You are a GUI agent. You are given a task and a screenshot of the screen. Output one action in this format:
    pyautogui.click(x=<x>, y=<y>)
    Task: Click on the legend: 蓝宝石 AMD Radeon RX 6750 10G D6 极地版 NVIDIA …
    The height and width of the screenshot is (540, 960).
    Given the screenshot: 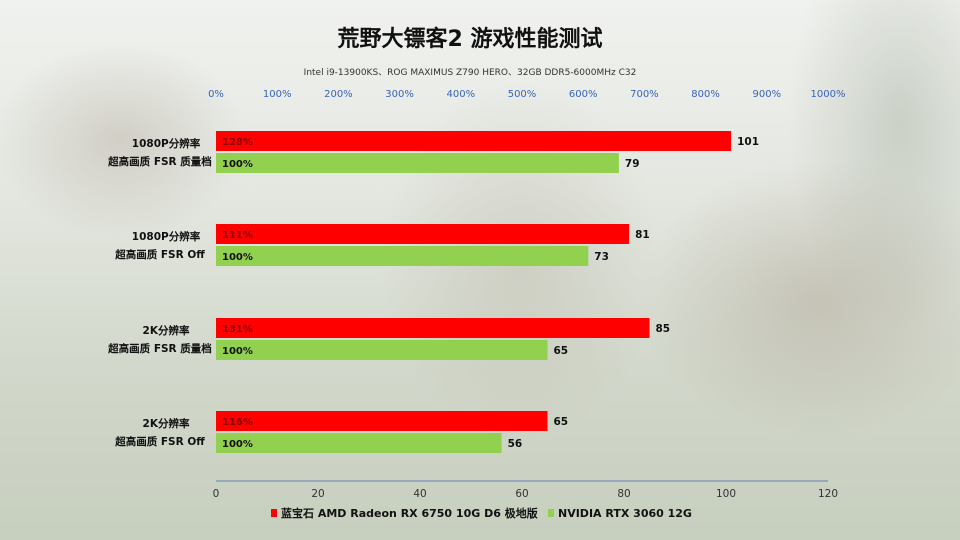 What is the action you would take?
    pyautogui.click(x=481, y=513)
    